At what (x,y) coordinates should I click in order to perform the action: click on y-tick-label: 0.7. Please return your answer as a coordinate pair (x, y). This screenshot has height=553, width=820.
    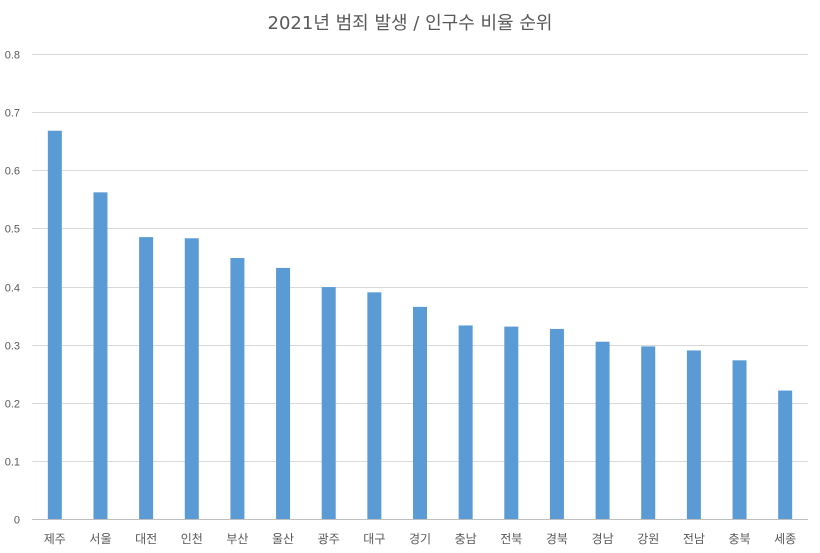
    Looking at the image, I should click on (12, 114).